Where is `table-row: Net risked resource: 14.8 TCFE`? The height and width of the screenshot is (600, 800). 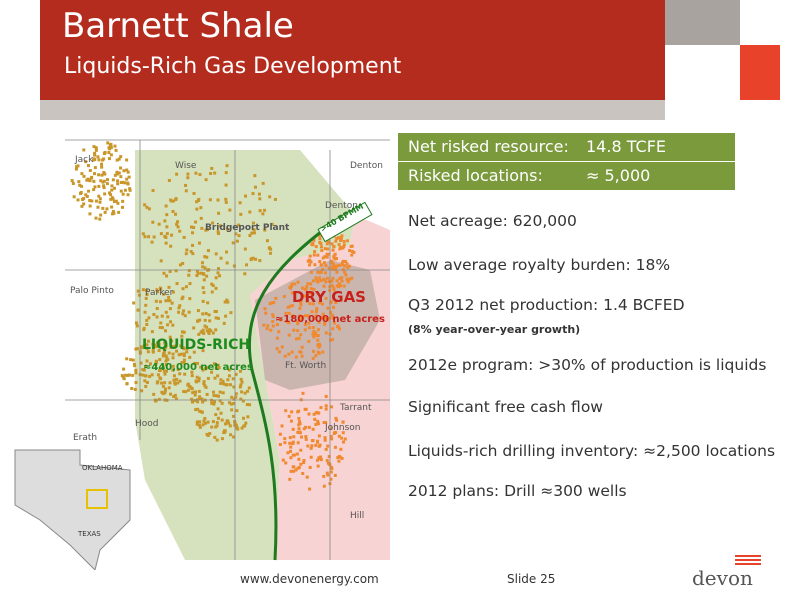 table-row: Net risked resource: 14.8 TCFE is located at coordinates (566, 147).